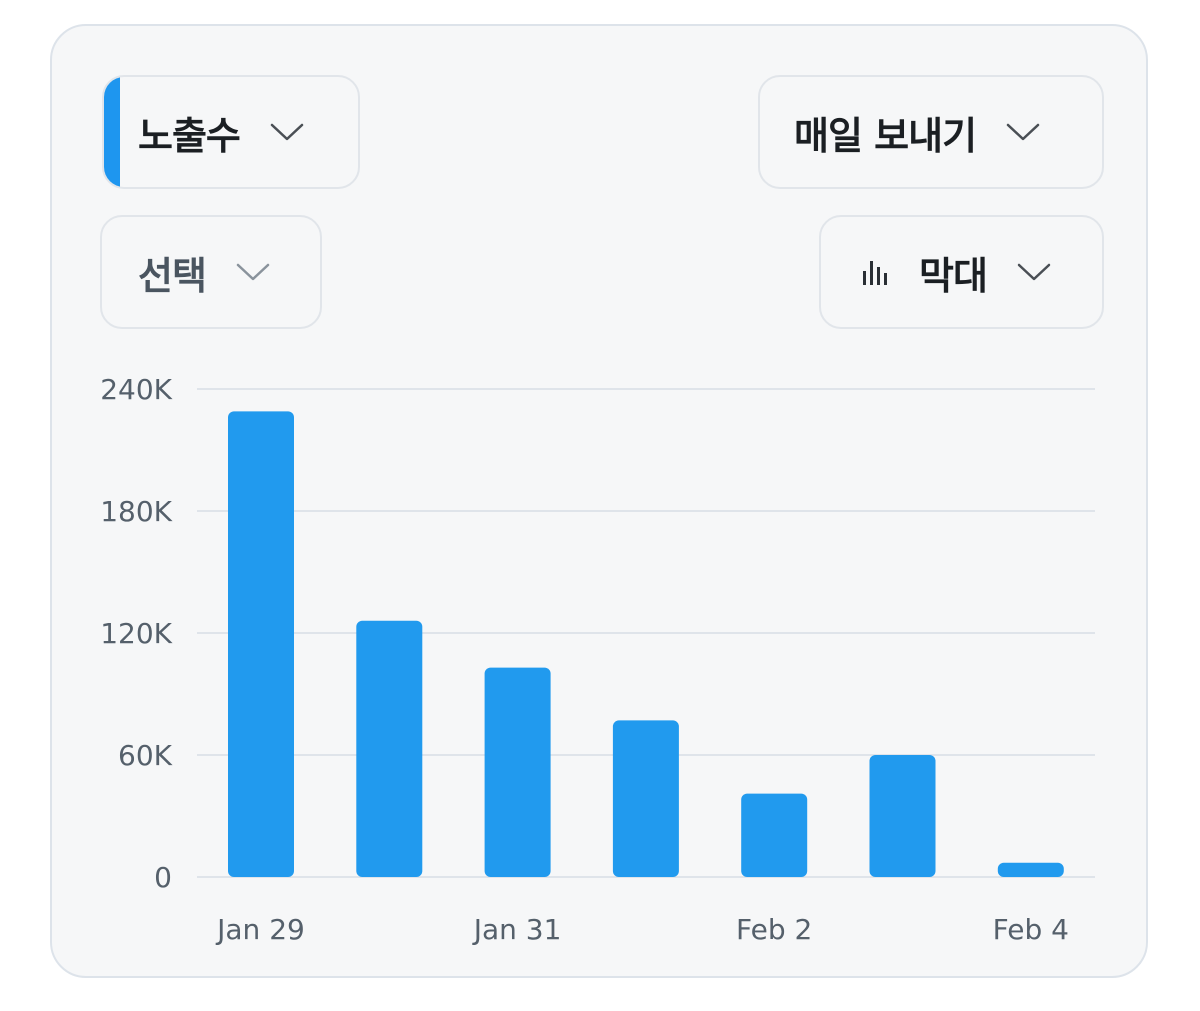 The width and height of the screenshot is (1200, 1011). What do you see at coordinates (136, 511) in the screenshot?
I see `y-tick-label: 180K` at bounding box center [136, 511].